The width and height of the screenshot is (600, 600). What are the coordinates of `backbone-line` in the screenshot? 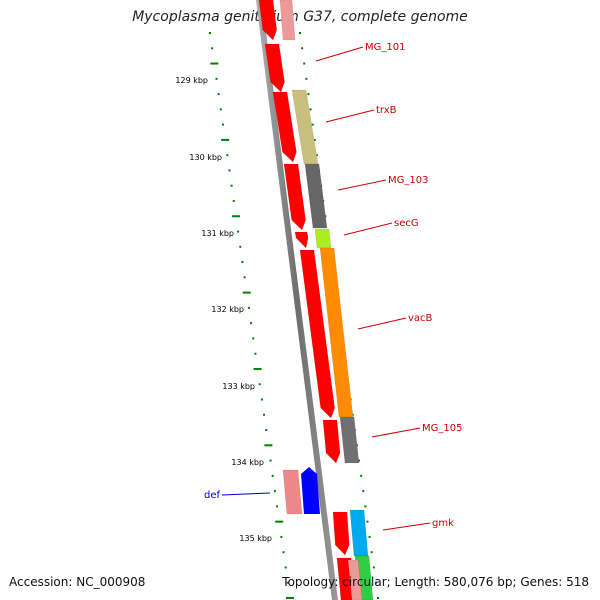 It's located at (297, 300).